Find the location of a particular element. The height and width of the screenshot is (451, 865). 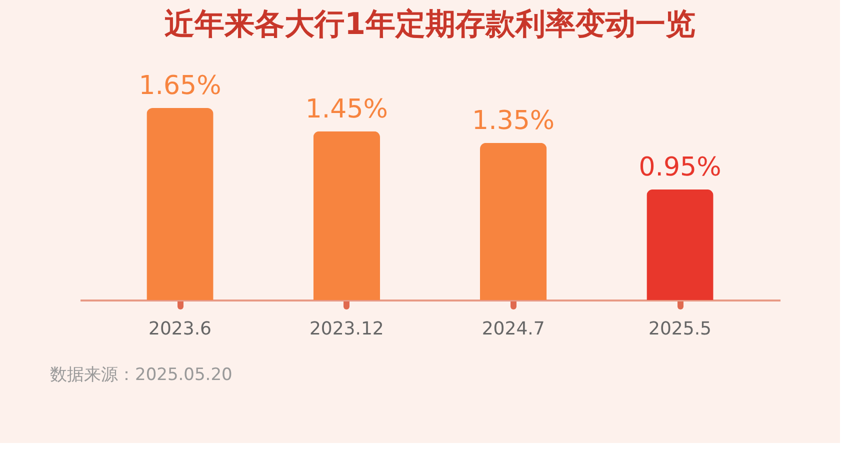

x-tick-label: 2023.6 is located at coordinates (180, 329).